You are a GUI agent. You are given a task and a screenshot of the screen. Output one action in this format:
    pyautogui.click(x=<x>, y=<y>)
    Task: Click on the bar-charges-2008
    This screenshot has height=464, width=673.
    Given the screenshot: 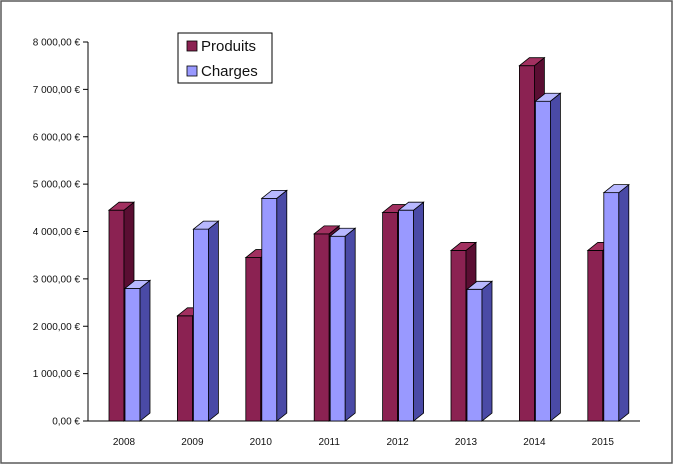 What is the action you would take?
    pyautogui.click(x=137, y=350)
    